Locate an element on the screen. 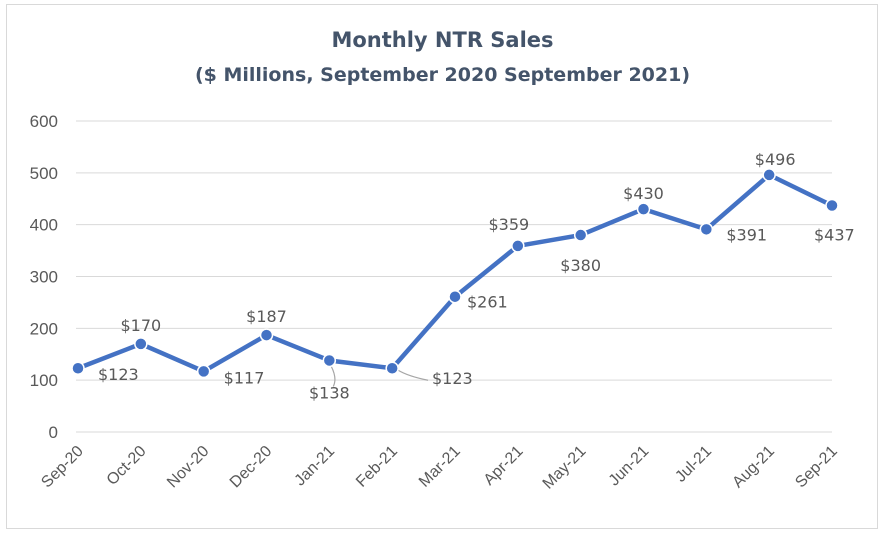  y-tick-label: 400 is located at coordinates (44, 225).